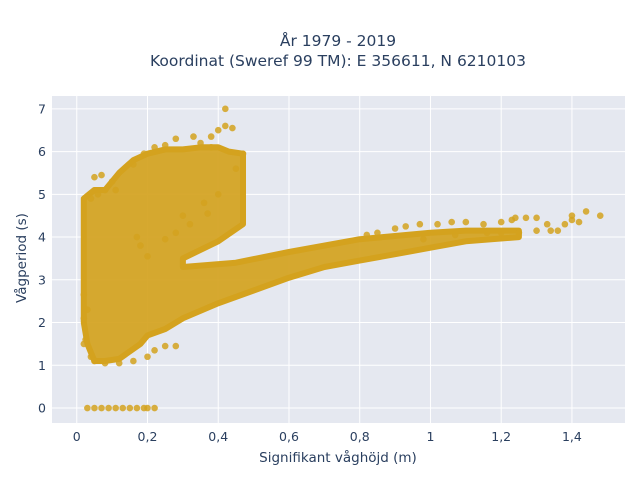 The height and width of the screenshot is (484, 640). What do you see at coordinates (572, 436) in the screenshot?
I see `x-tick-label: 1,4` at bounding box center [572, 436].